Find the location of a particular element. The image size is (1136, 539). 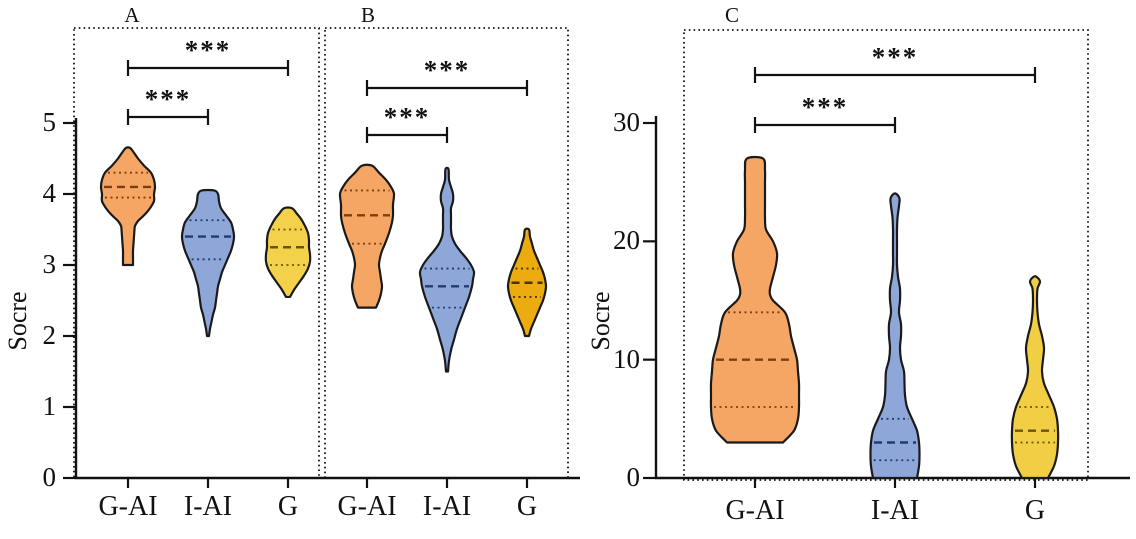

sig-stars-a-g-ai-g: *** is located at coordinates (208, 50).